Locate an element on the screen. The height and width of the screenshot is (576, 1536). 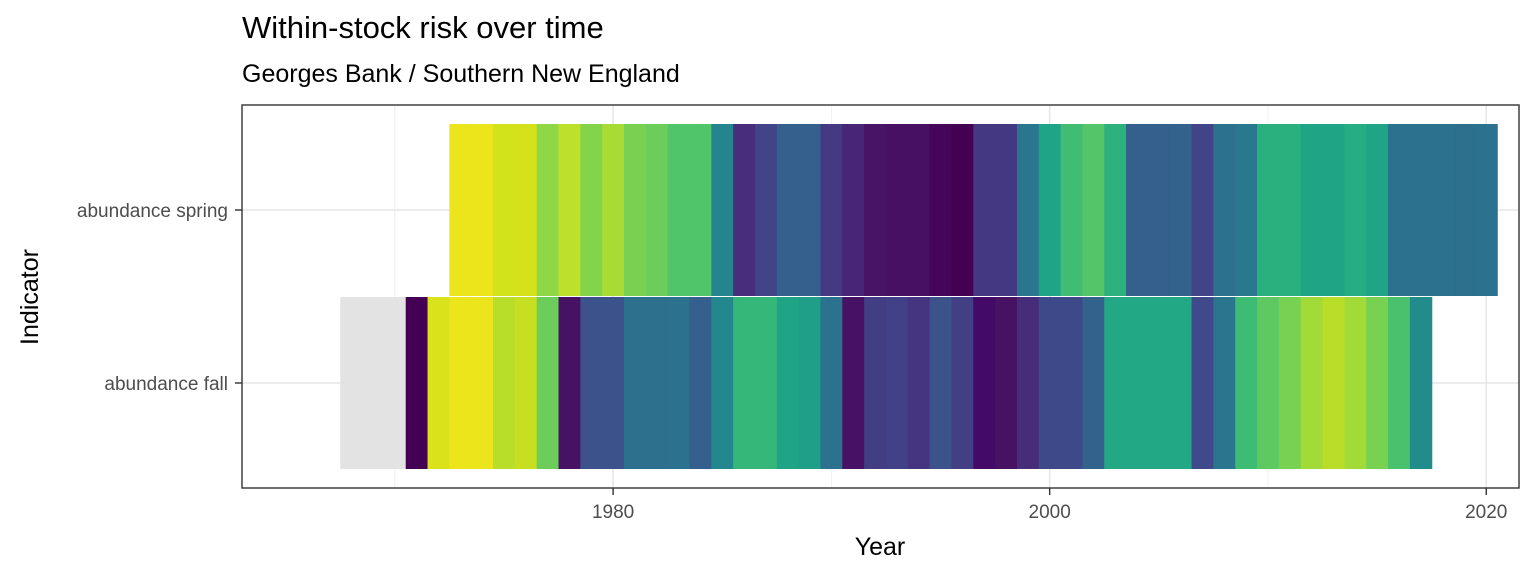
x-tick-label: 2000 is located at coordinates (1050, 512).